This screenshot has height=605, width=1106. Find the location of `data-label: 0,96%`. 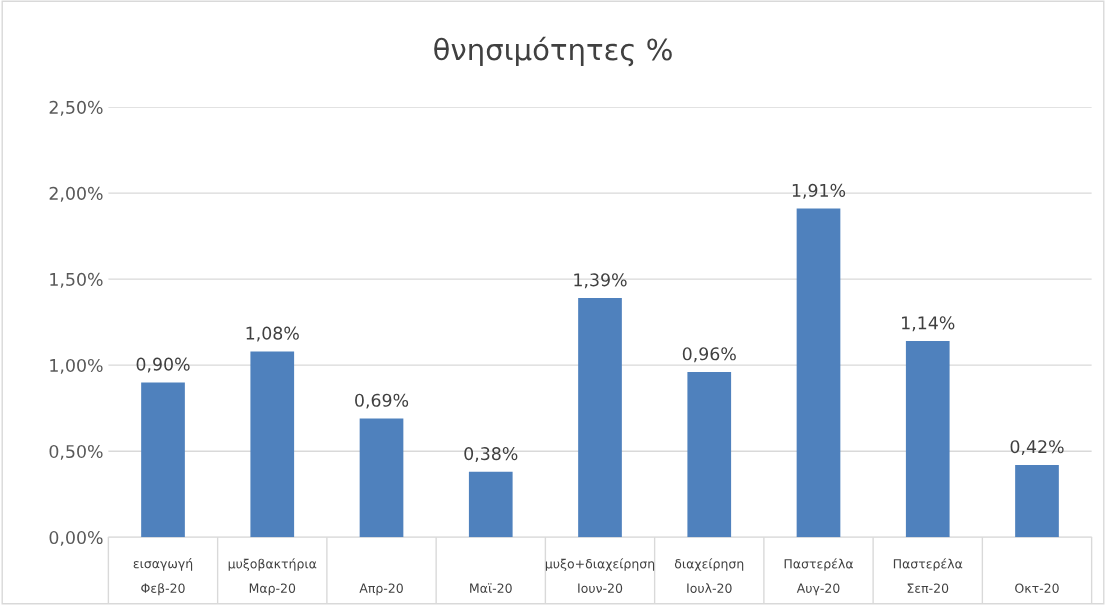

data-label: 0,96% is located at coordinates (709, 355).